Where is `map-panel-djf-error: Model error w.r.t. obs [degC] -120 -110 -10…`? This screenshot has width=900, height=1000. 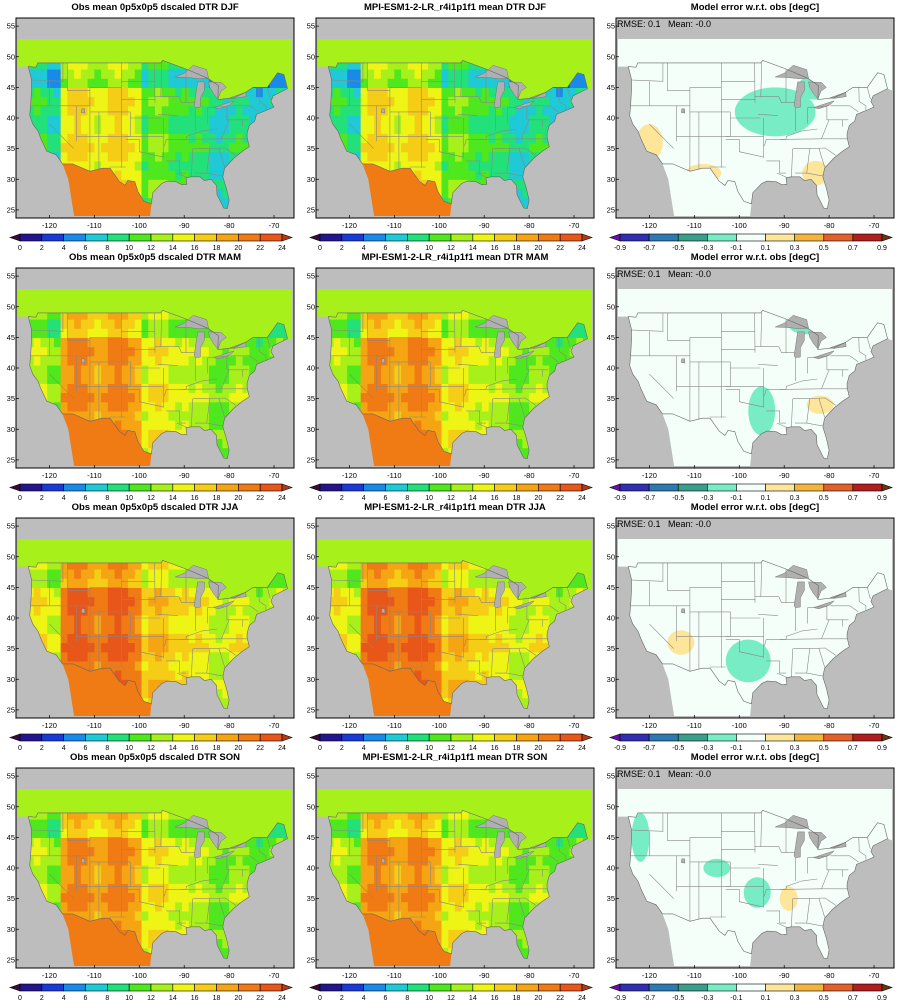 map-panel-djf-error: Model error w.r.t. obs [degC] -120 -110 -10… is located at coordinates (752, 125).